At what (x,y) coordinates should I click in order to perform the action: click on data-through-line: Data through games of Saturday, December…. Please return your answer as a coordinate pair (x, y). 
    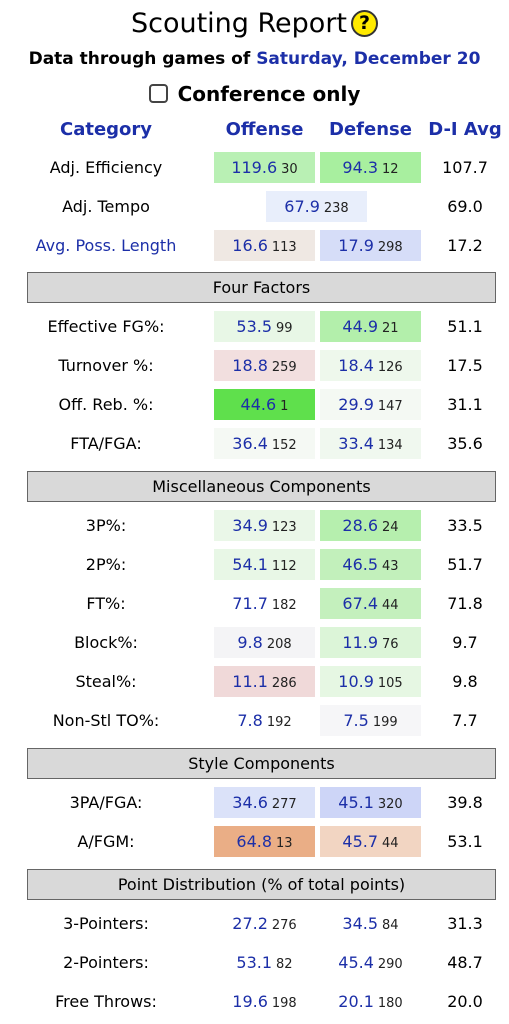
    Looking at the image, I should click on (254, 59).